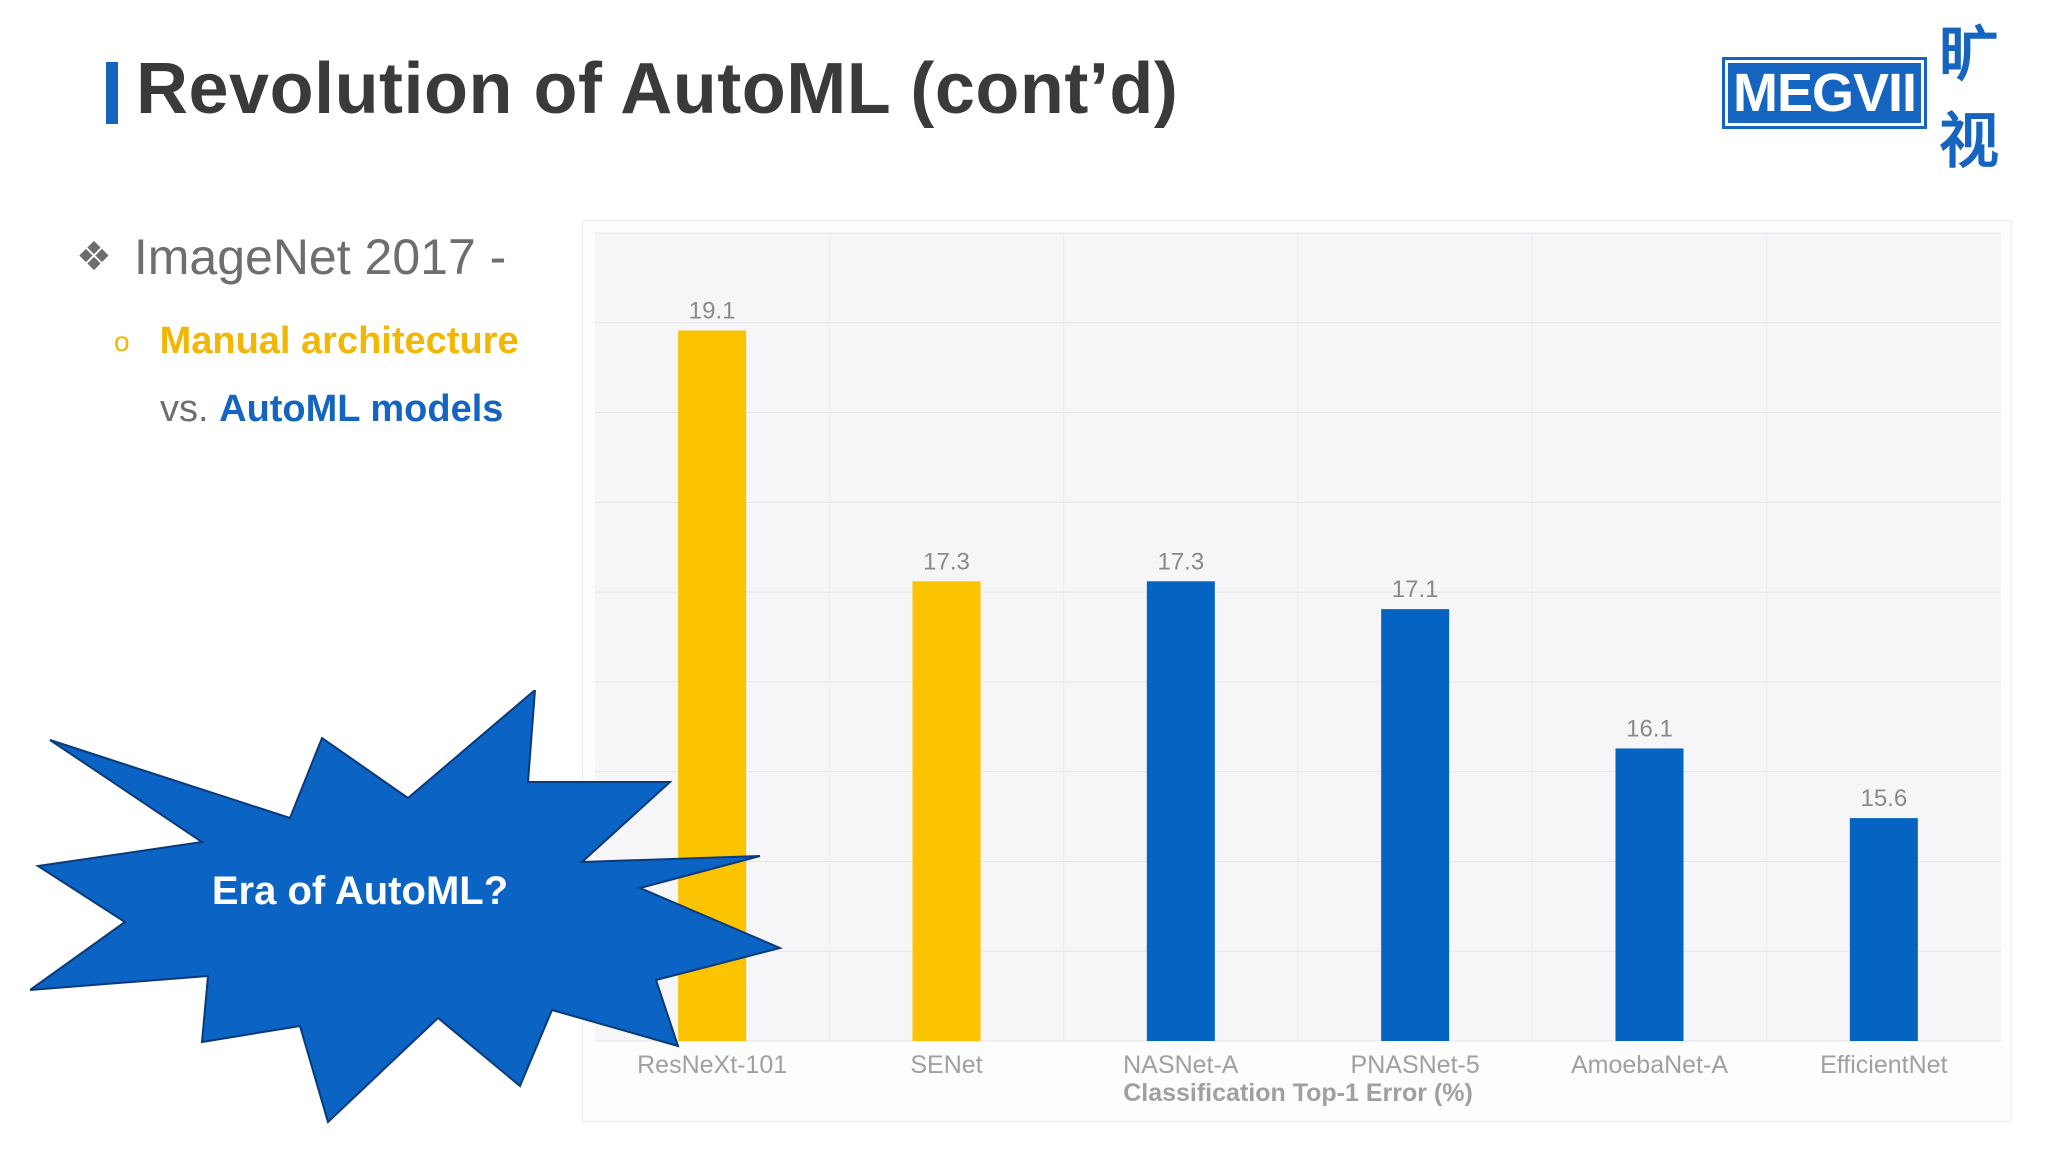  What do you see at coordinates (1415, 589) in the screenshot?
I see `data-label: 17.1` at bounding box center [1415, 589].